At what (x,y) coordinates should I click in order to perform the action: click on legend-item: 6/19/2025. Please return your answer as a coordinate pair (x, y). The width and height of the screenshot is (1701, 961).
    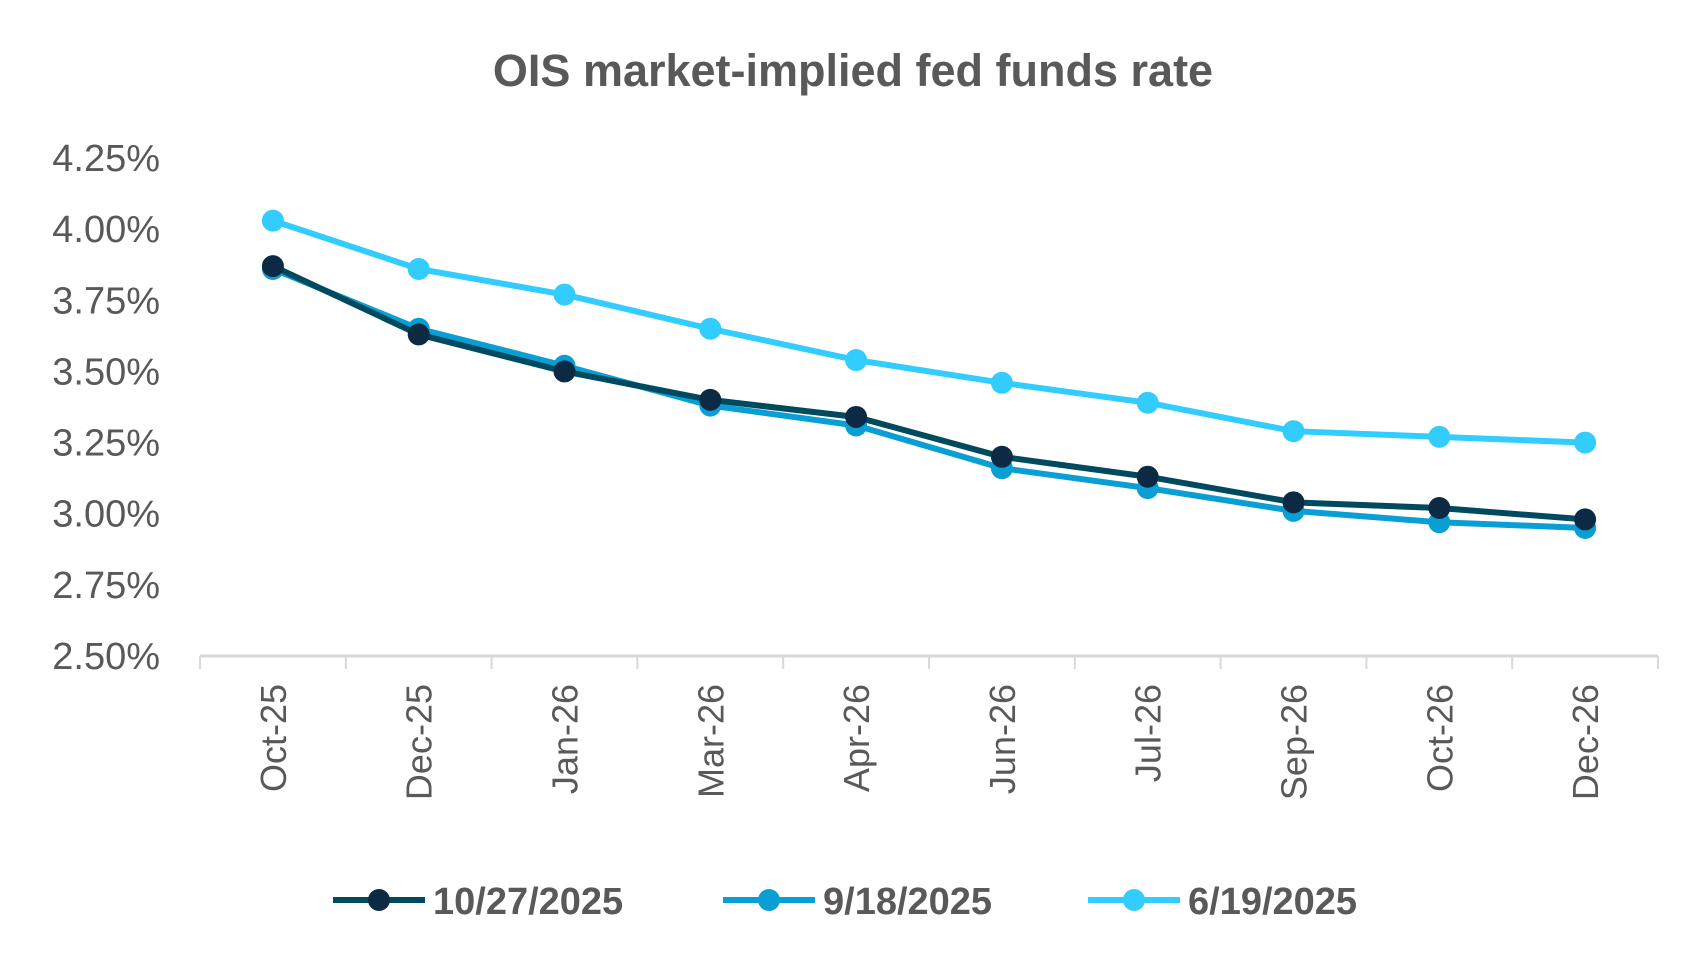
    Looking at the image, I should click on (1222, 902).